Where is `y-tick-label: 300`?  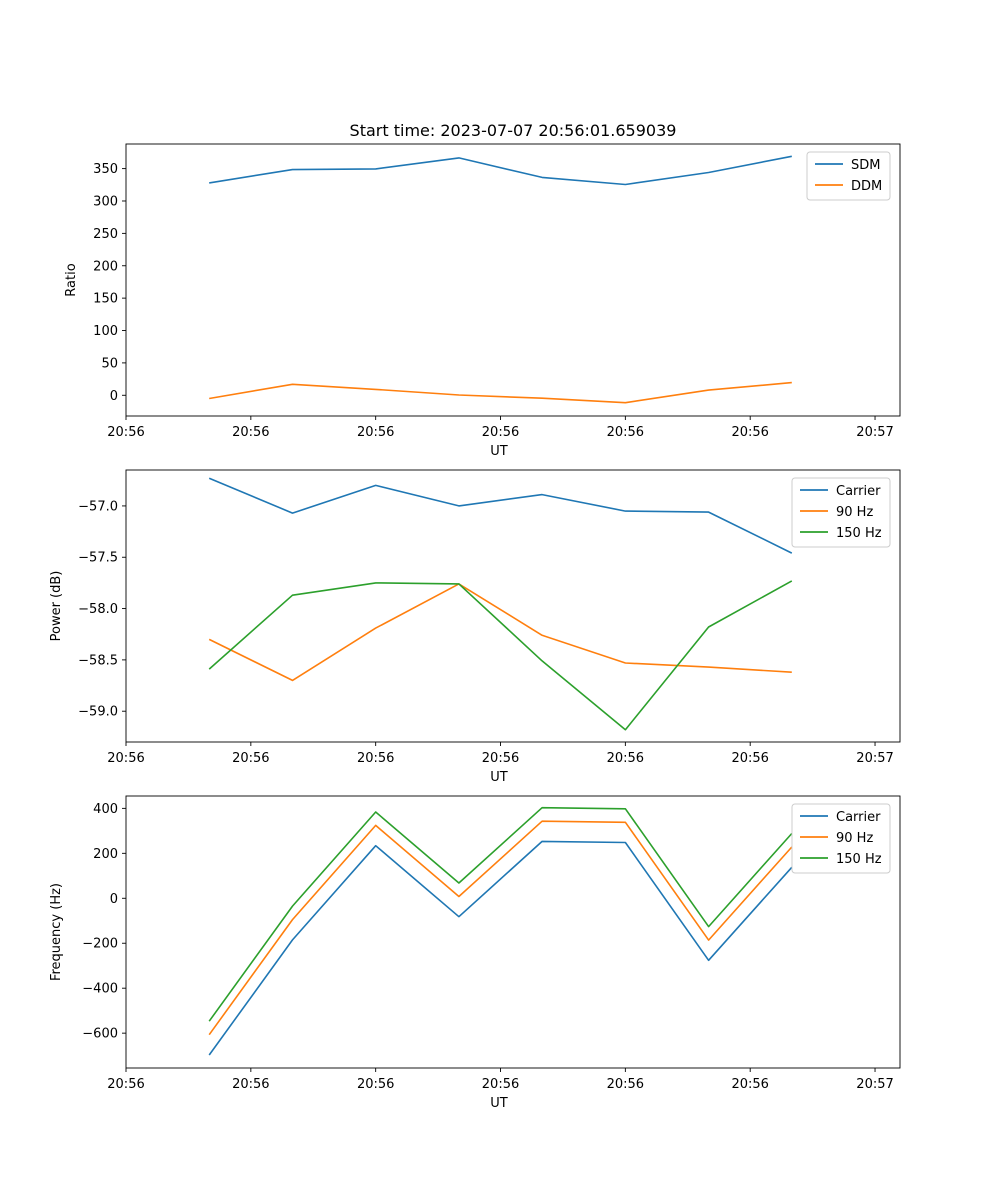
y-tick-label: 300 is located at coordinates (105, 201).